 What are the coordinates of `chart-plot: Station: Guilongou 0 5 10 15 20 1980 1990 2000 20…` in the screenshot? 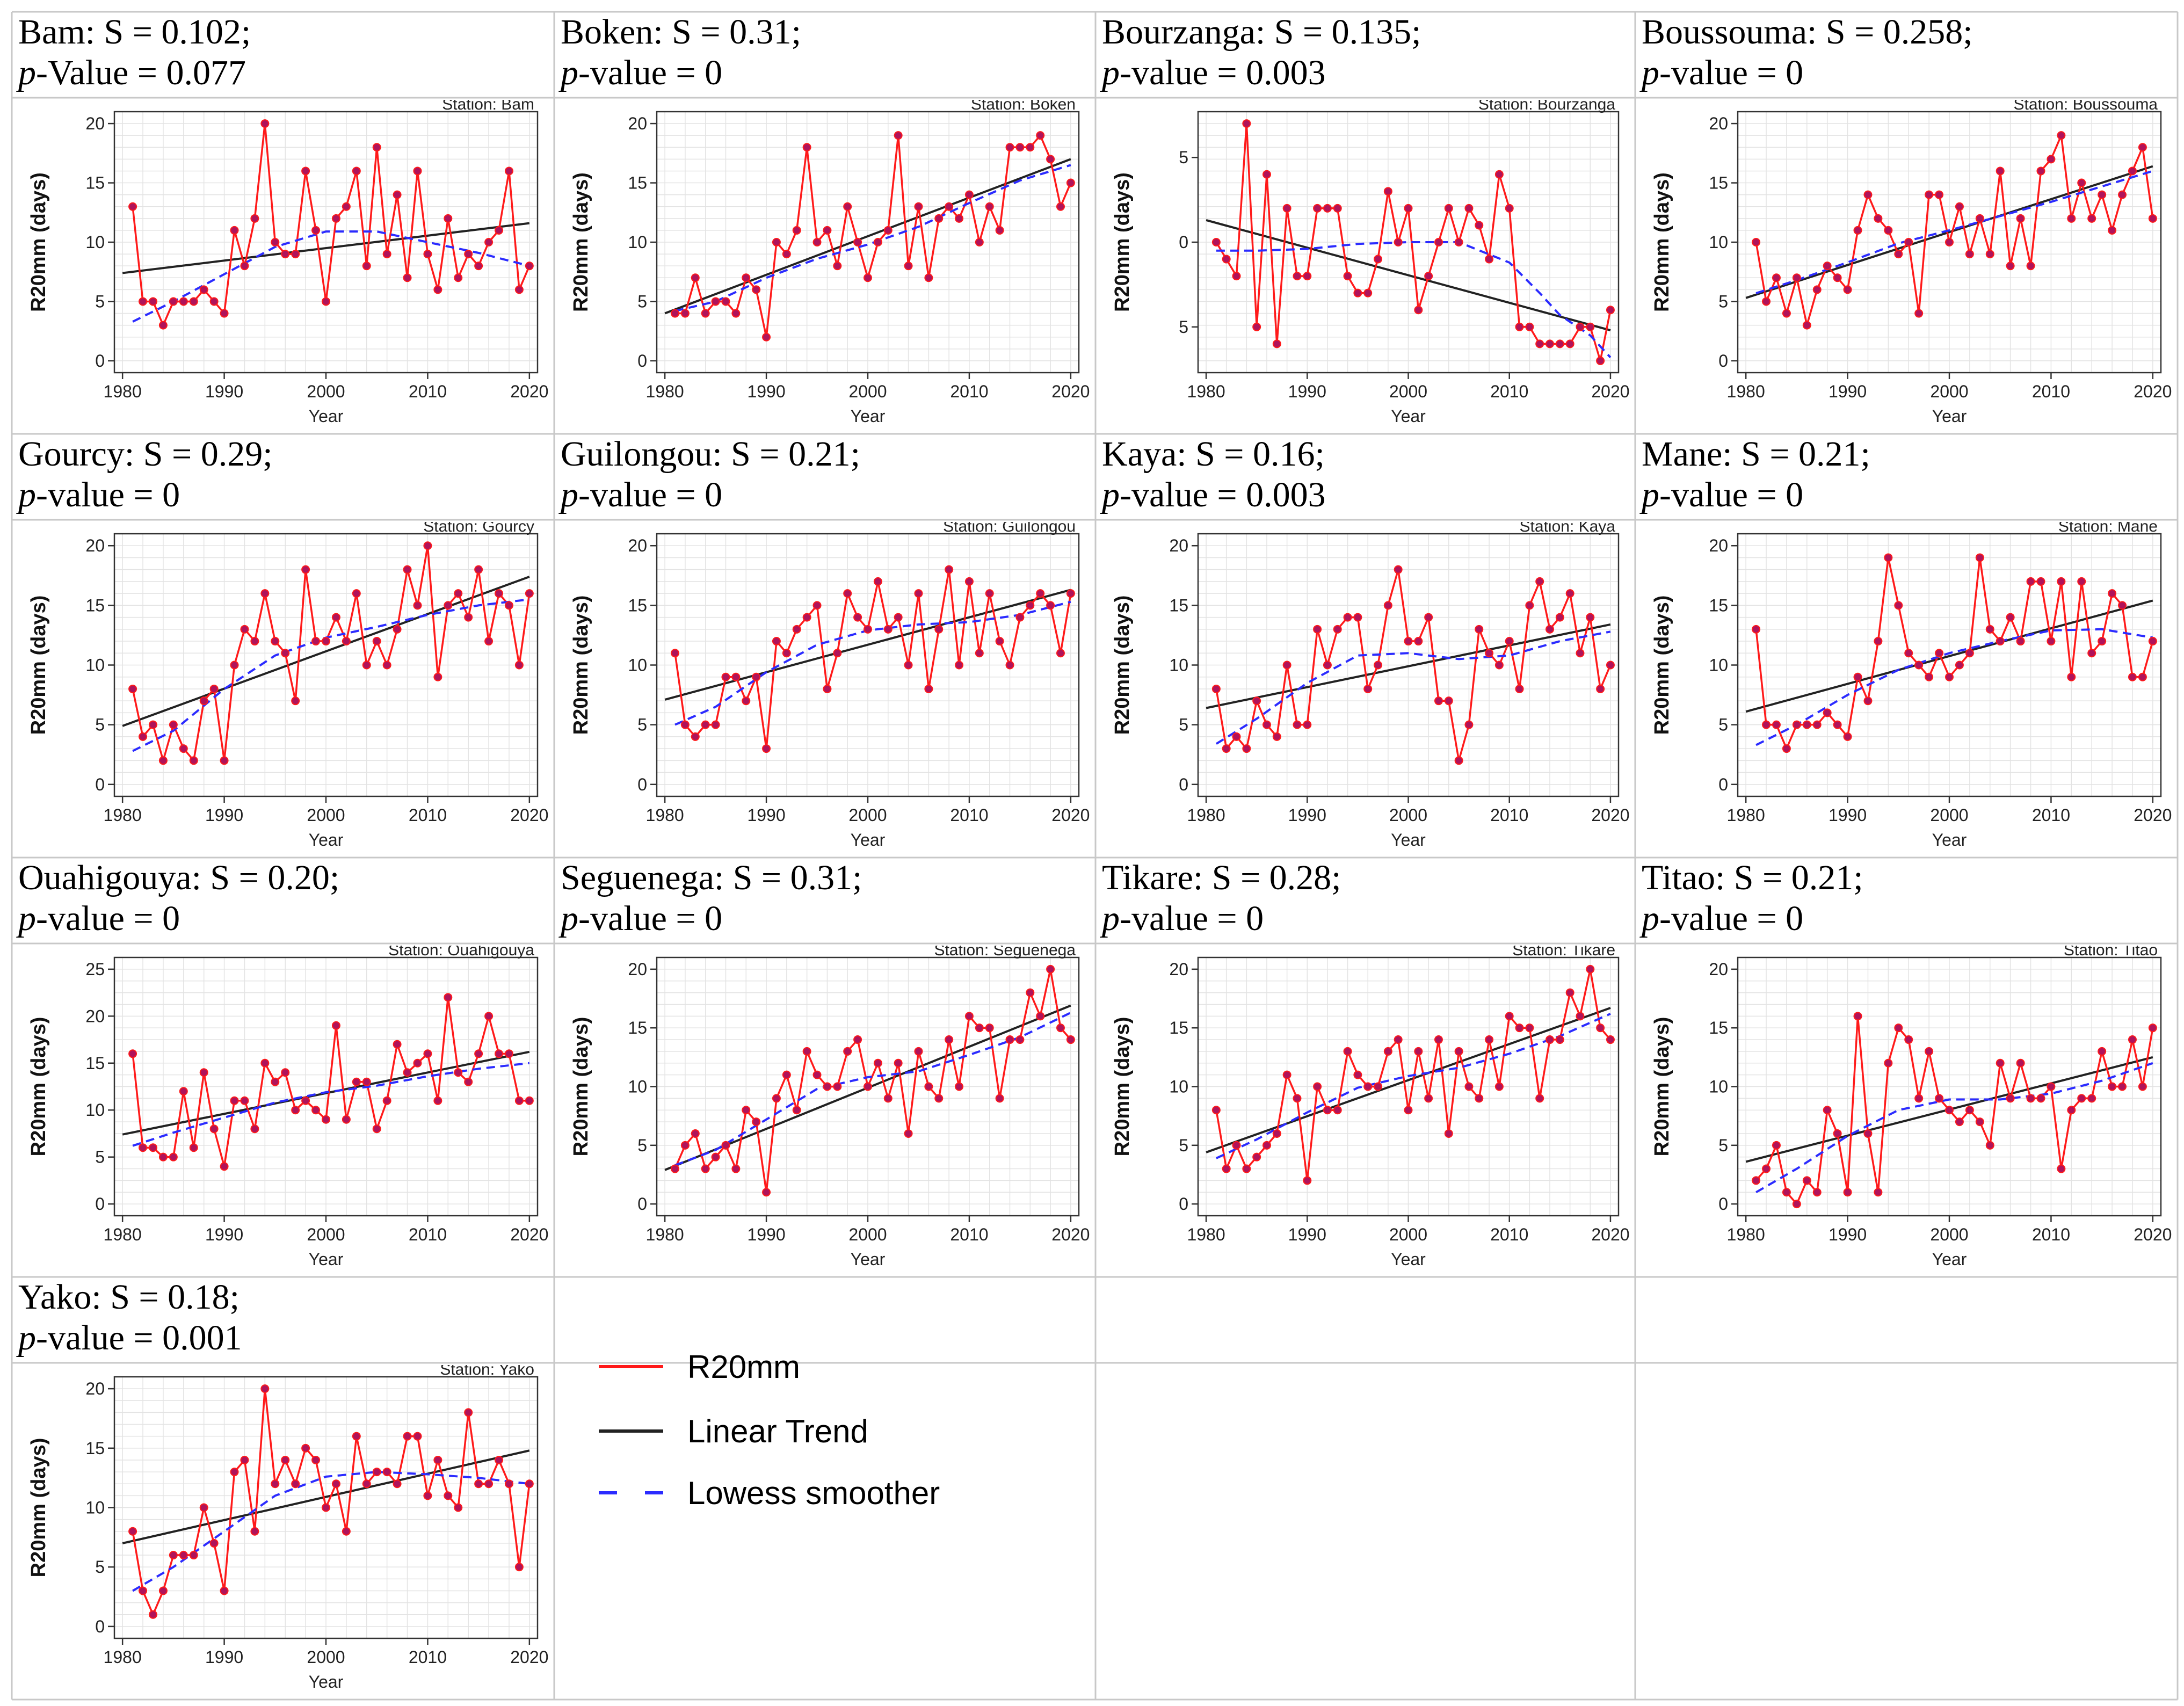 It's located at (830, 686).